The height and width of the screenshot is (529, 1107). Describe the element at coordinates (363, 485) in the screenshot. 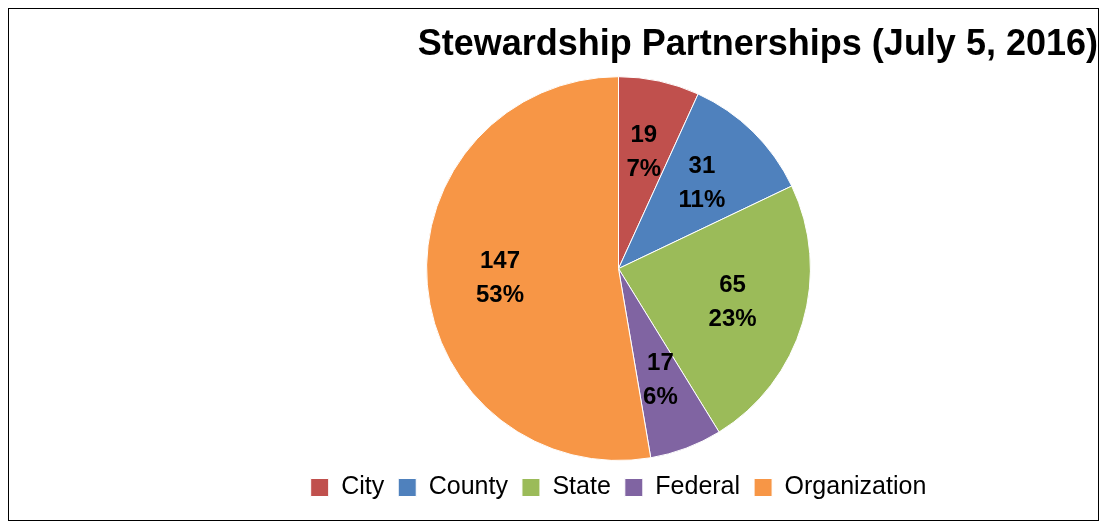

I see `legend-label: City` at that location.